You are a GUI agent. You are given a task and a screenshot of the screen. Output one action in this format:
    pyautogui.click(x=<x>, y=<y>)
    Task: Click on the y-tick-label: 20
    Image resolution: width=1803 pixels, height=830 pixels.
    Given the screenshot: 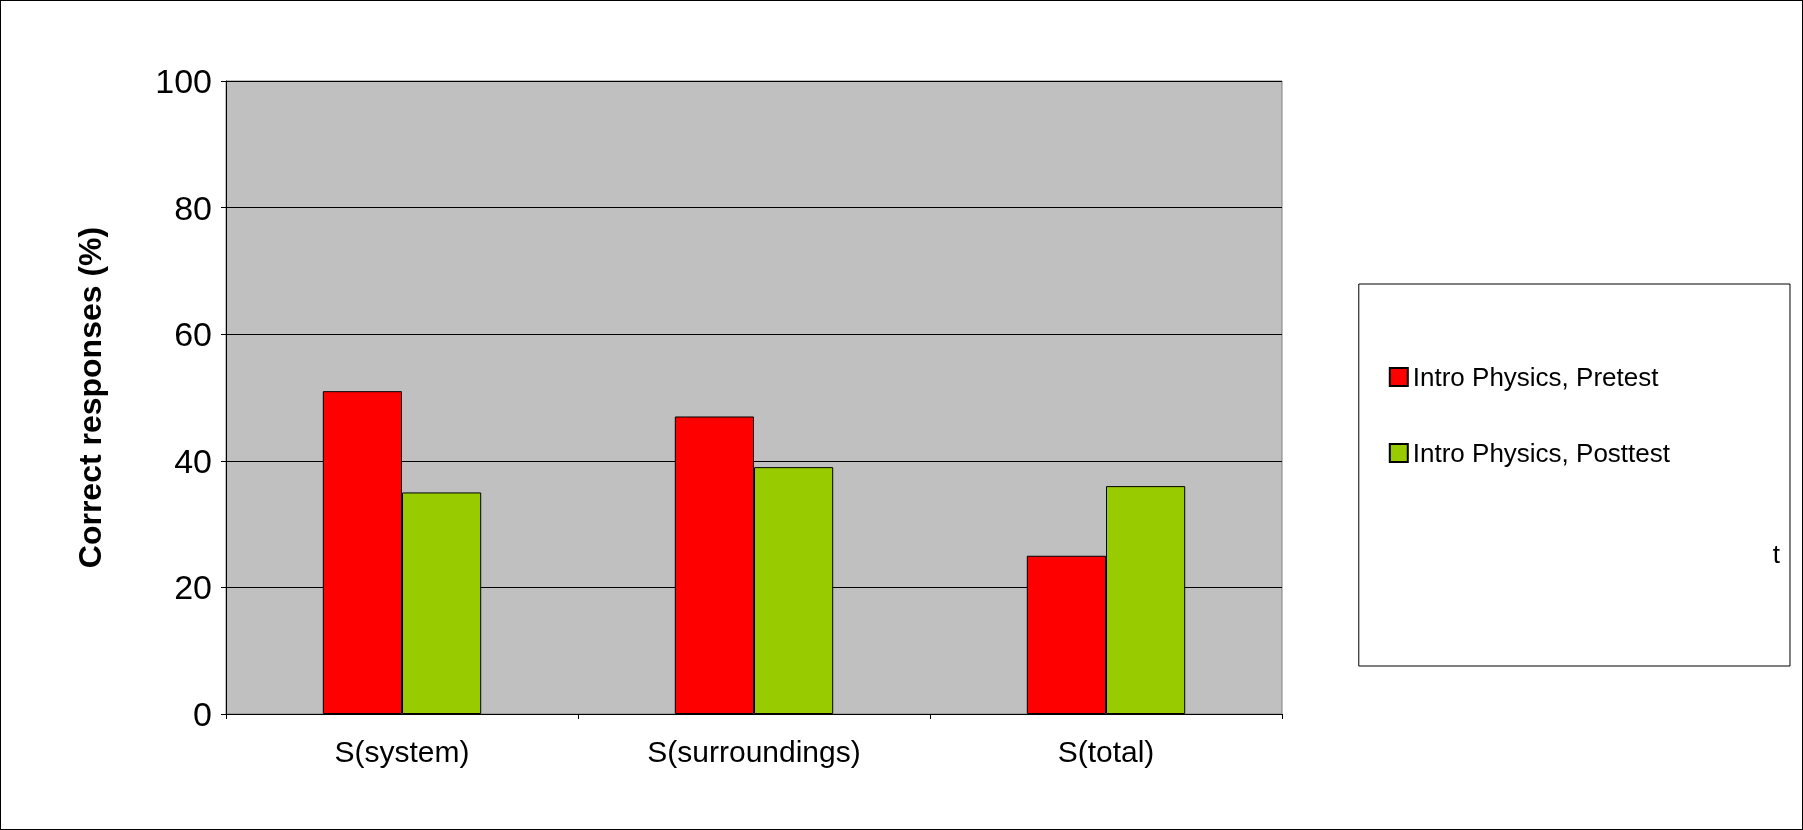 What is the action you would take?
    pyautogui.click(x=193, y=587)
    